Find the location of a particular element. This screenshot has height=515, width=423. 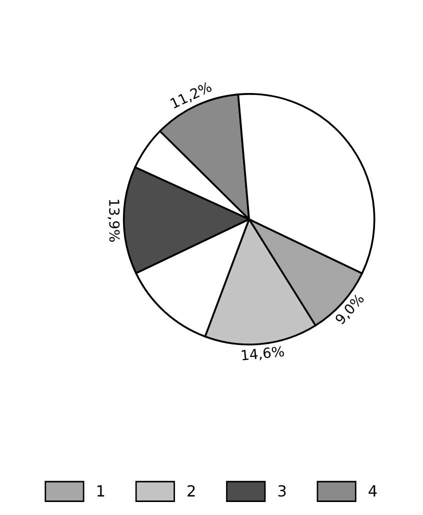

legend-label: 4 is located at coordinates (372, 490).